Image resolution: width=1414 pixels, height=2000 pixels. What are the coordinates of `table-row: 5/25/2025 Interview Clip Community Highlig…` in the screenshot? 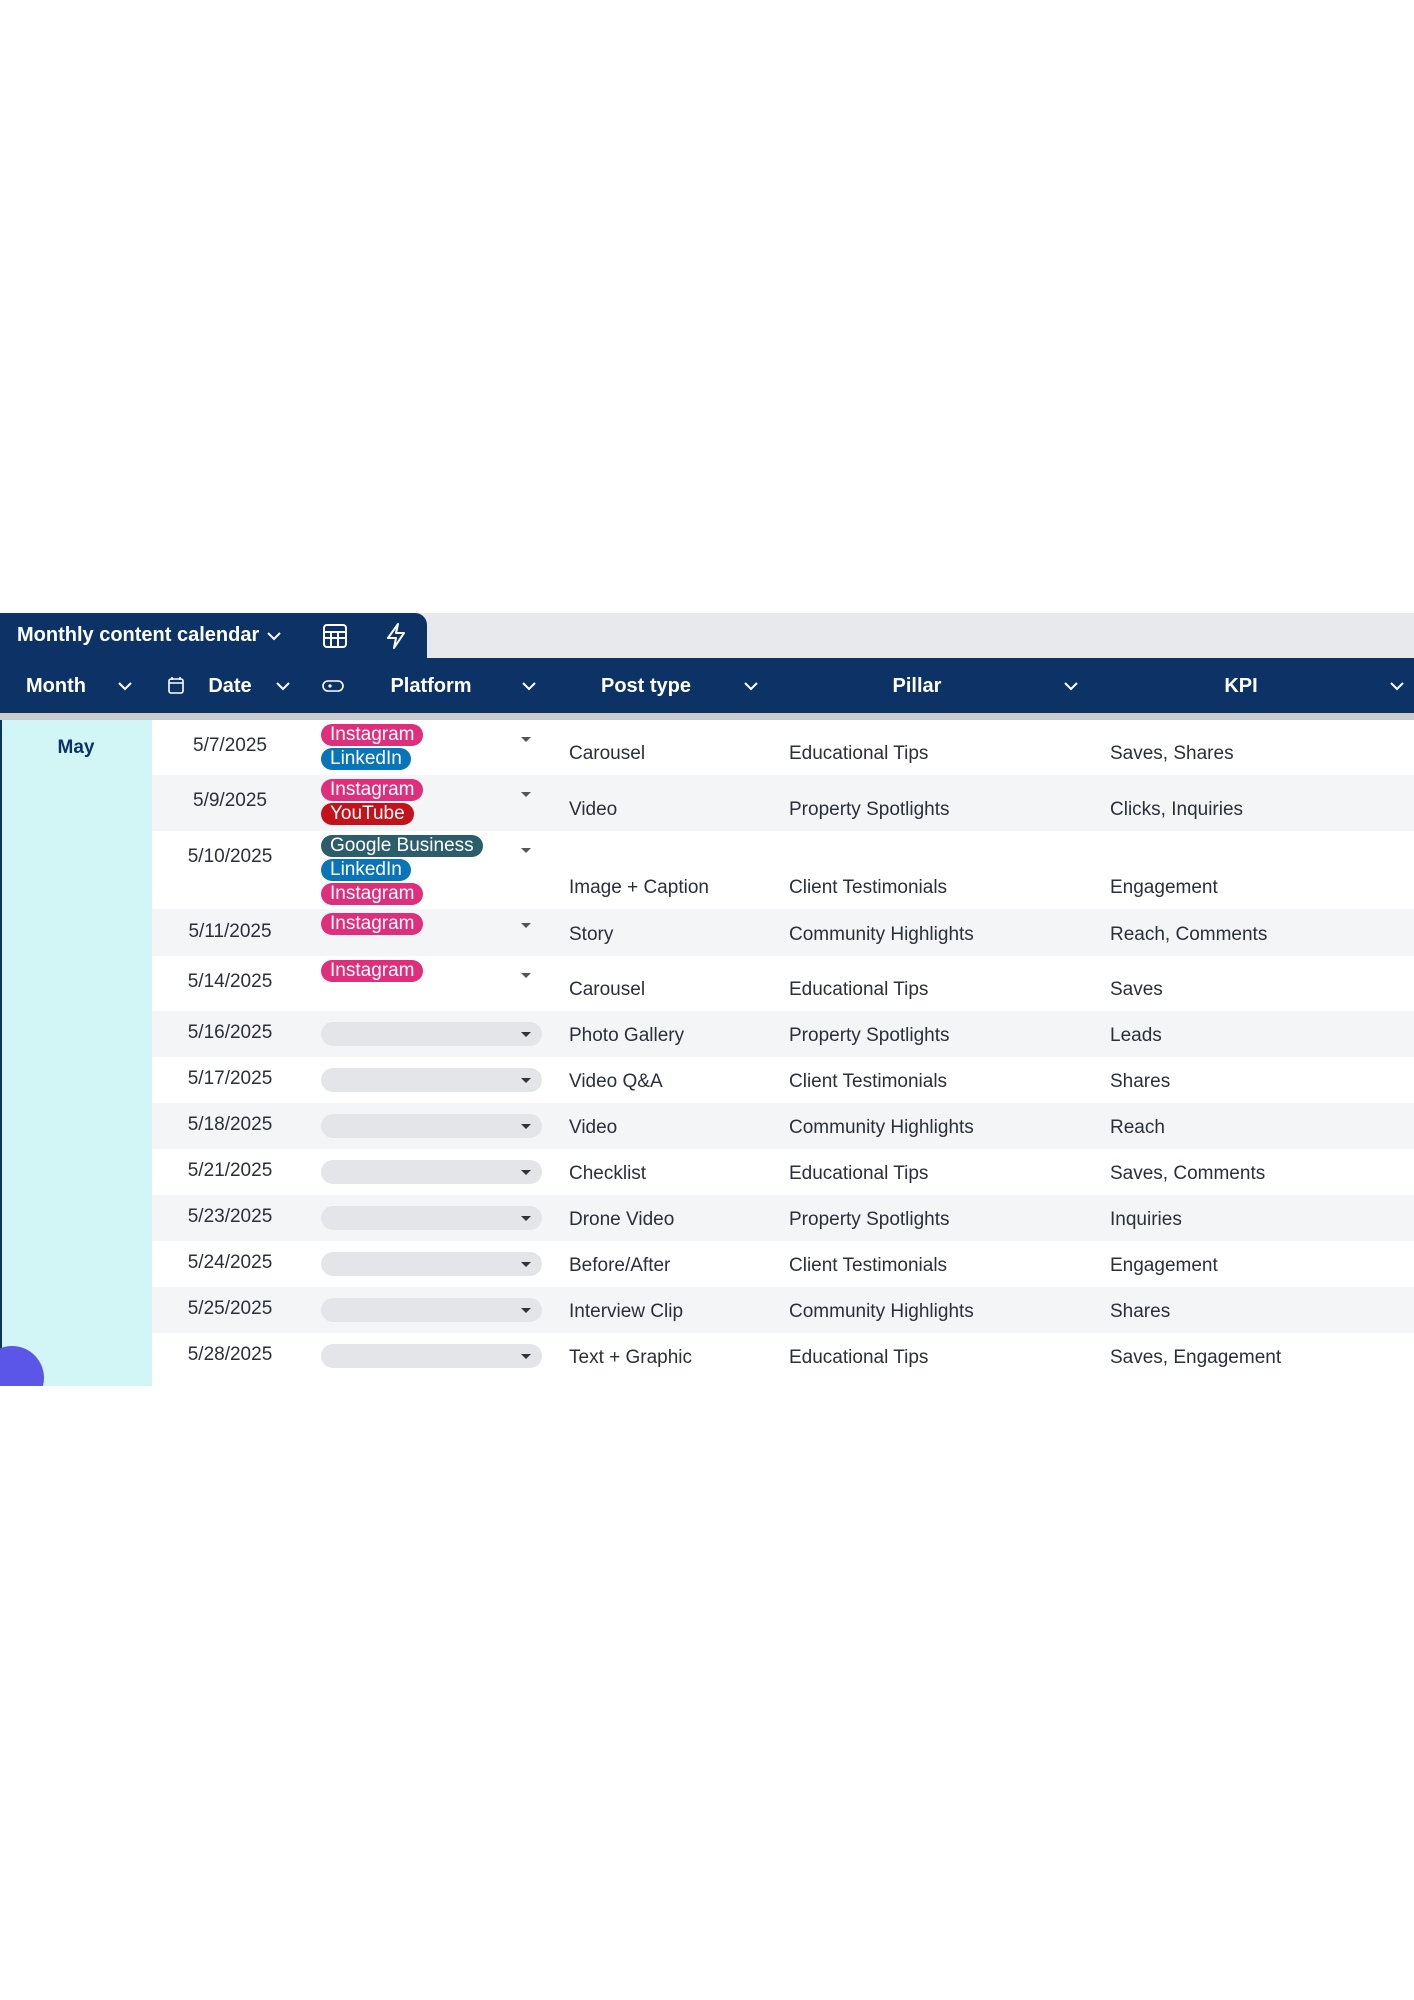 It's located at (783, 1310).